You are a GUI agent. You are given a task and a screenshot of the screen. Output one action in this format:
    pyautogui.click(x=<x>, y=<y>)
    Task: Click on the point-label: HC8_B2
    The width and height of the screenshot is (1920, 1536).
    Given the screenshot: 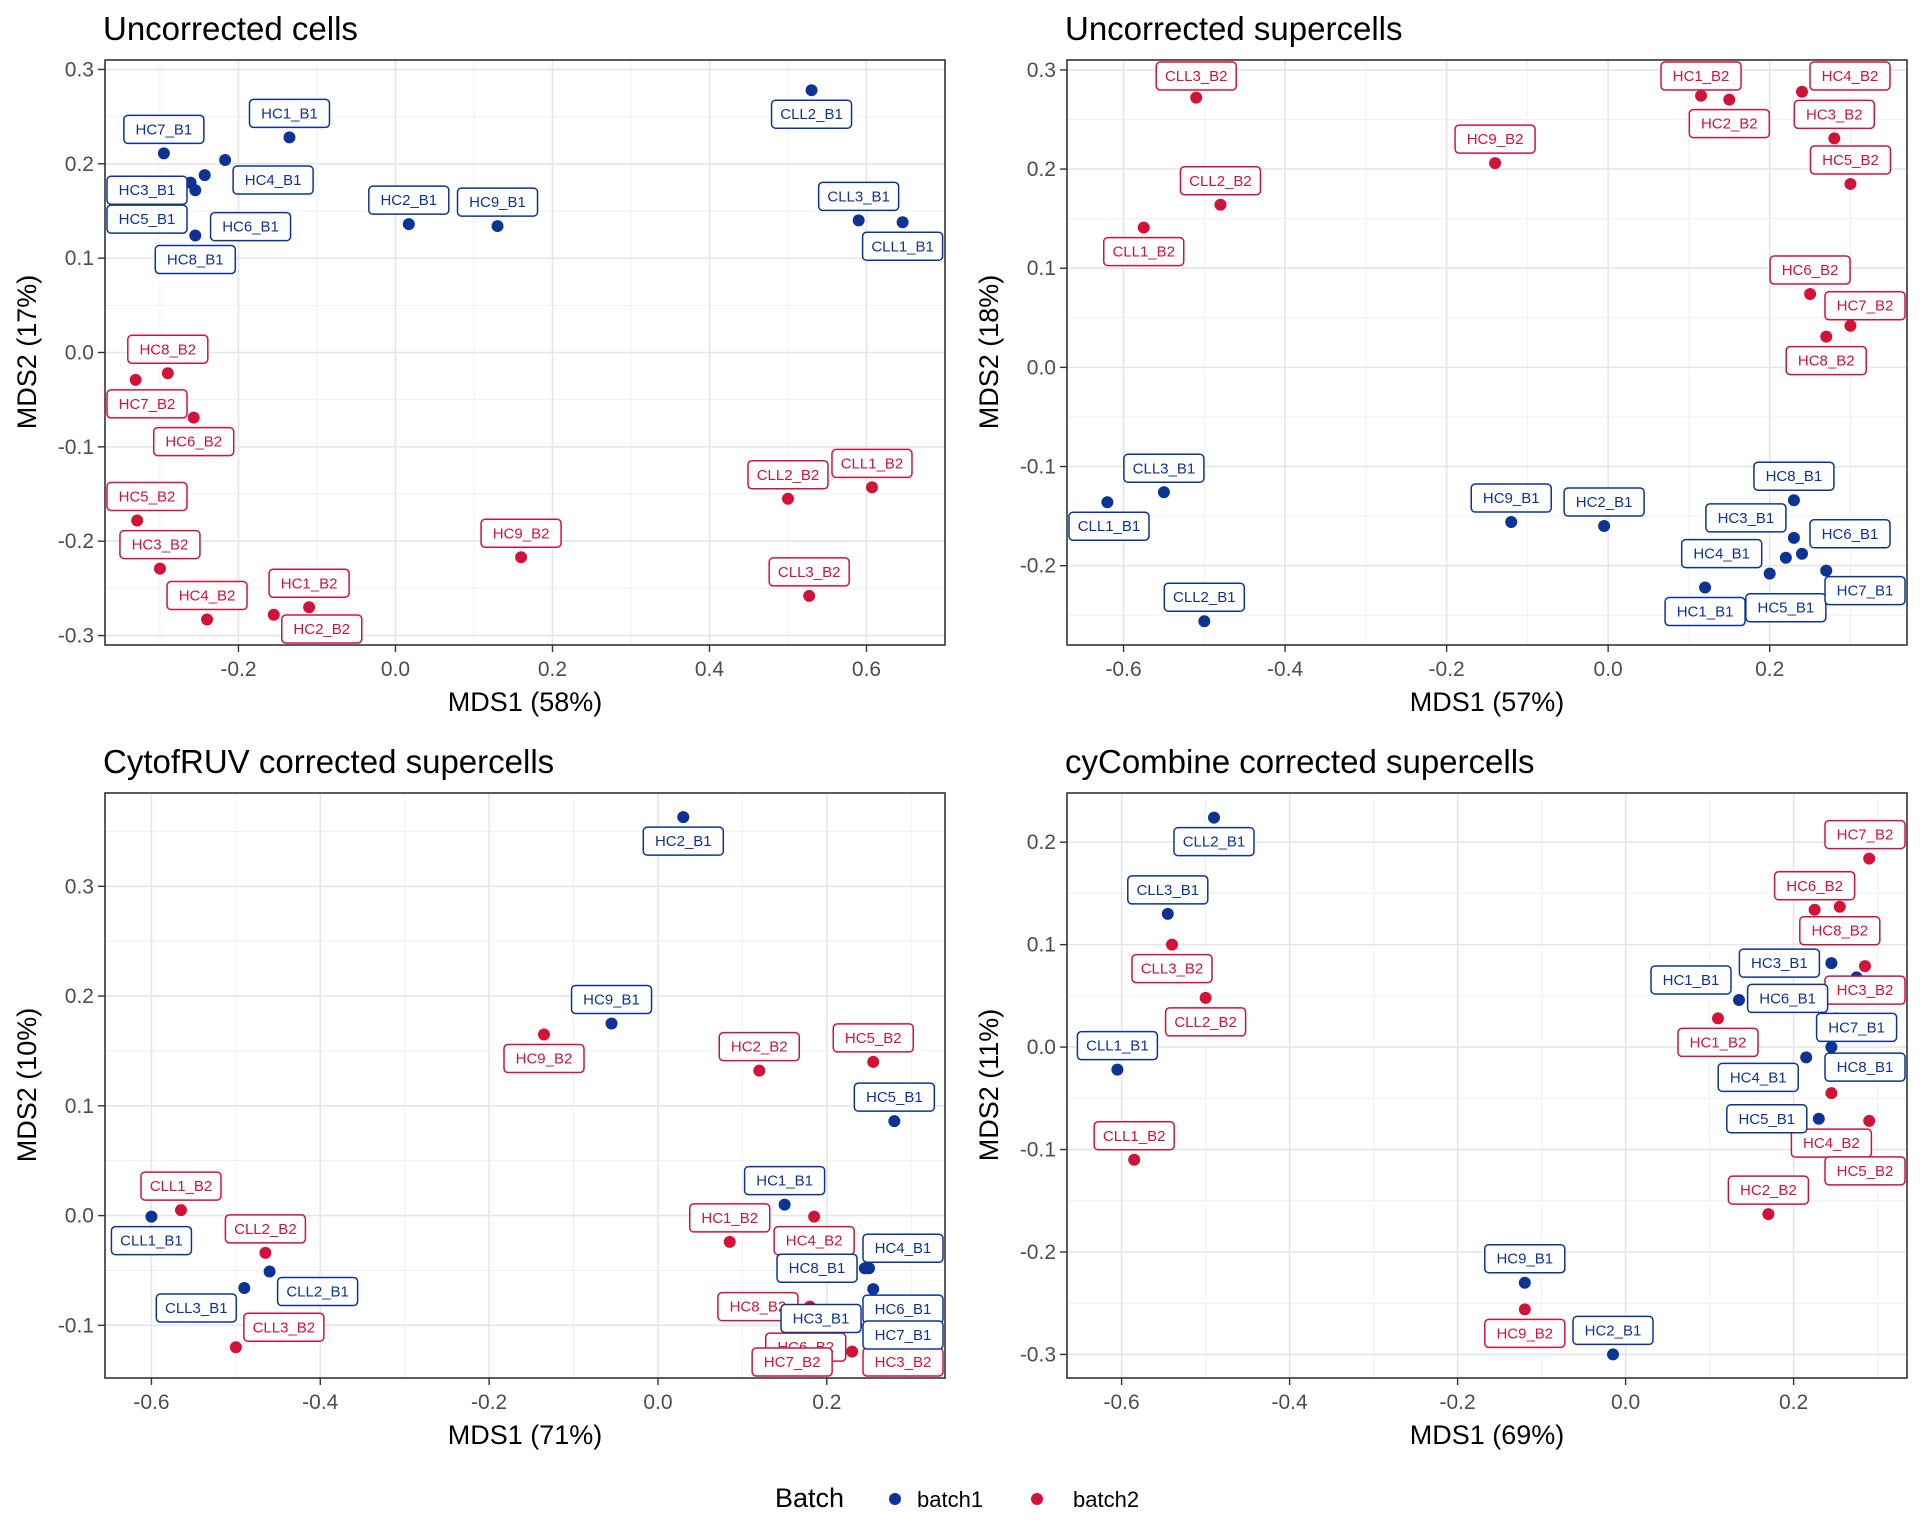 What is the action you would take?
    pyautogui.click(x=1826, y=360)
    